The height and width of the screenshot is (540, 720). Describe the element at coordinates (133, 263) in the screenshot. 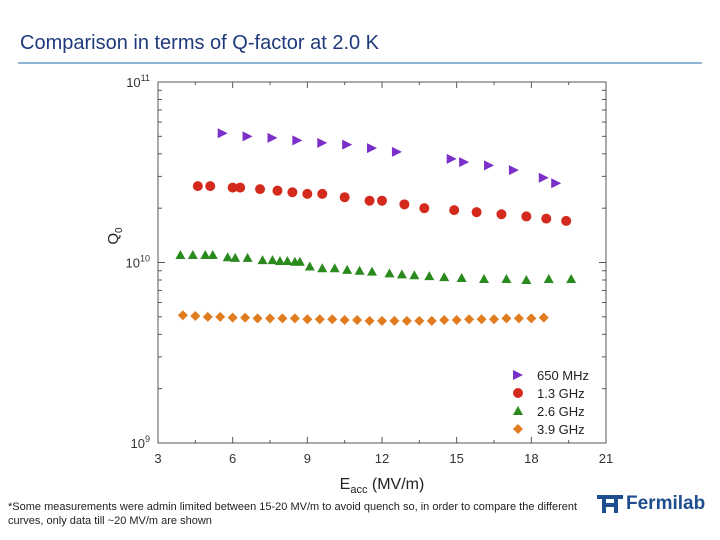

I see `y-tick-label-base: 10` at that location.